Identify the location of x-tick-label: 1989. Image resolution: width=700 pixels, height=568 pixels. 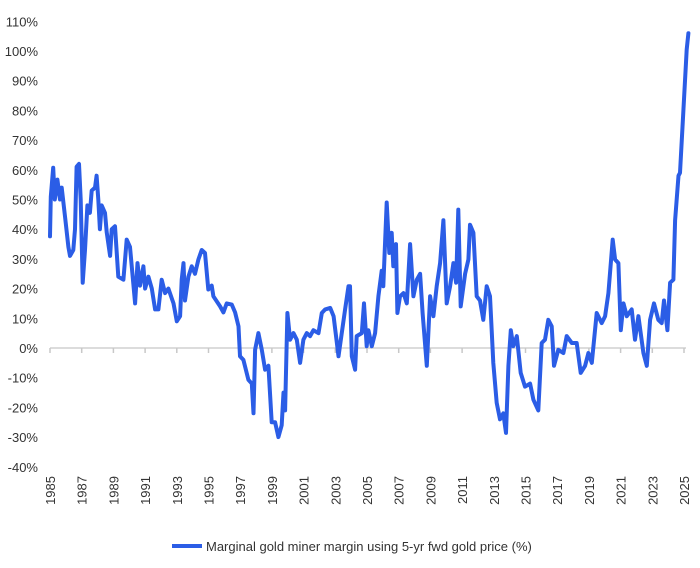
(113, 490).